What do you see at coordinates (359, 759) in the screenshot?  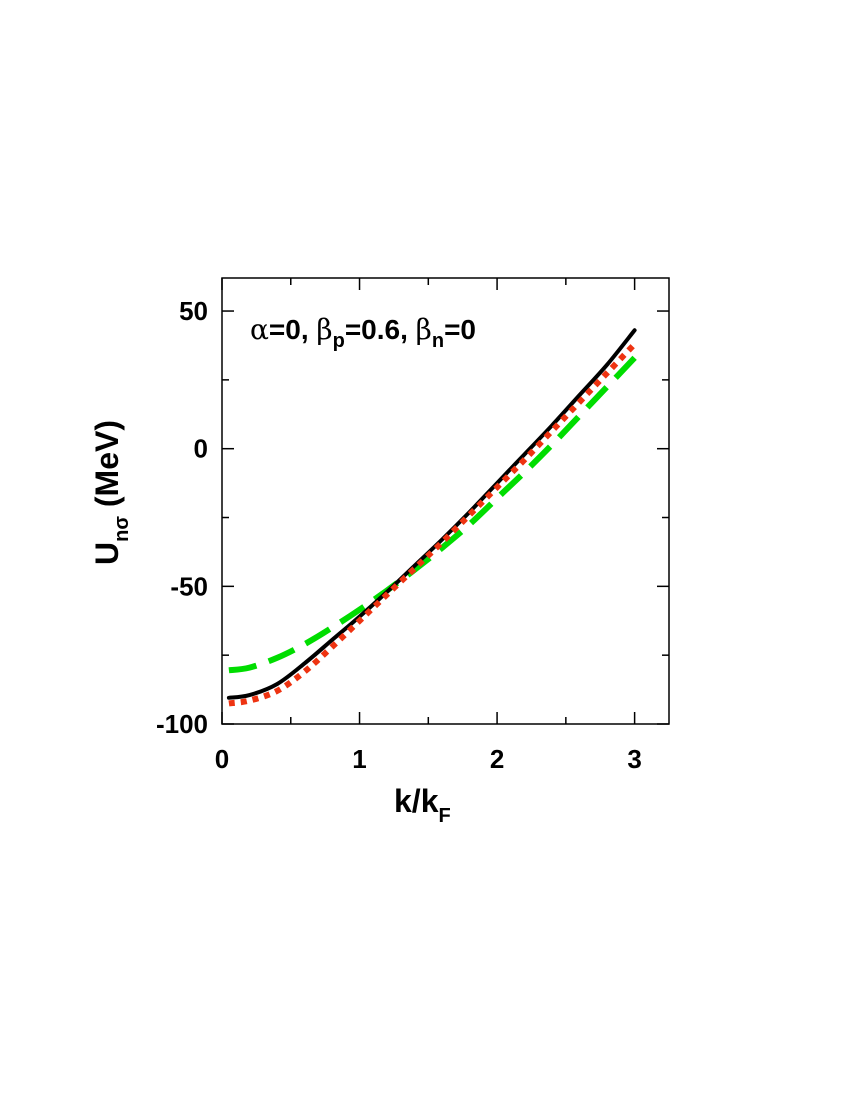 I see `x-tick-label: 1` at bounding box center [359, 759].